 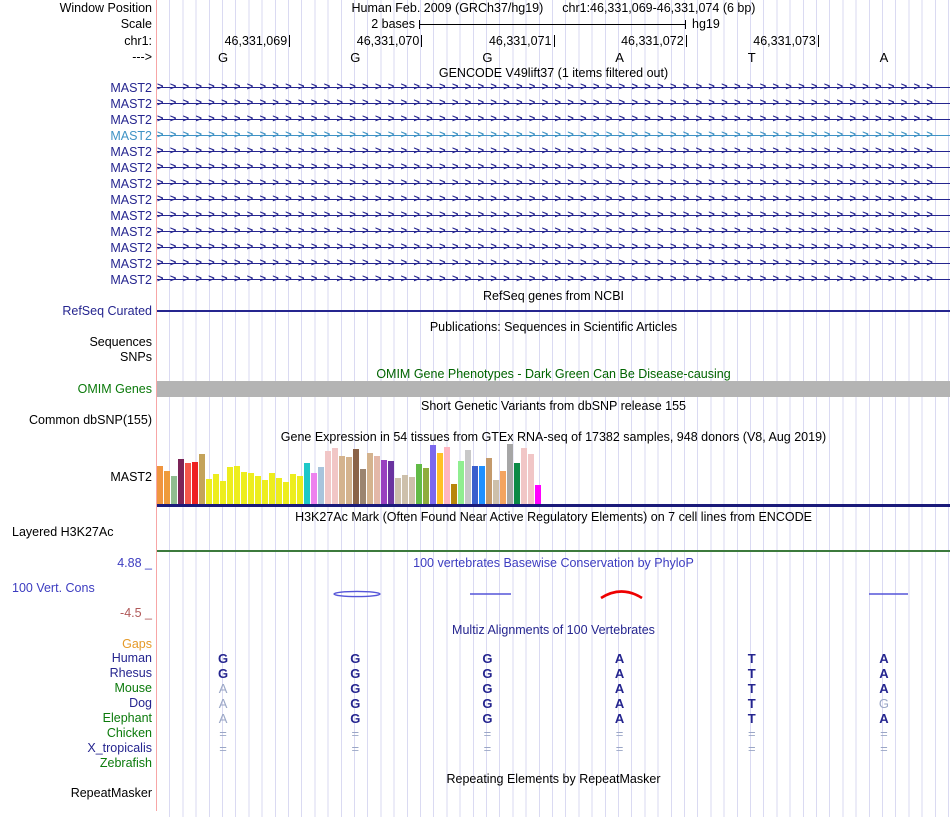 I want to click on common-dbsnp-label: Common dbSNP(155), so click(x=90, y=420).